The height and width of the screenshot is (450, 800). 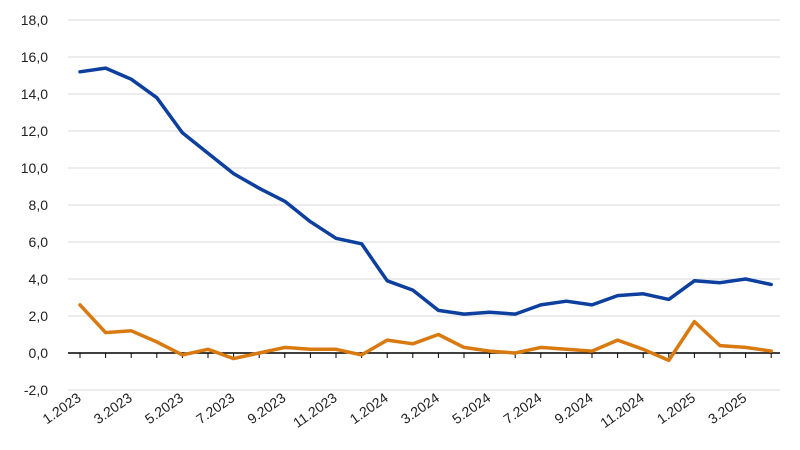 I want to click on x-tick-label: 11.2023, so click(x=315, y=410).